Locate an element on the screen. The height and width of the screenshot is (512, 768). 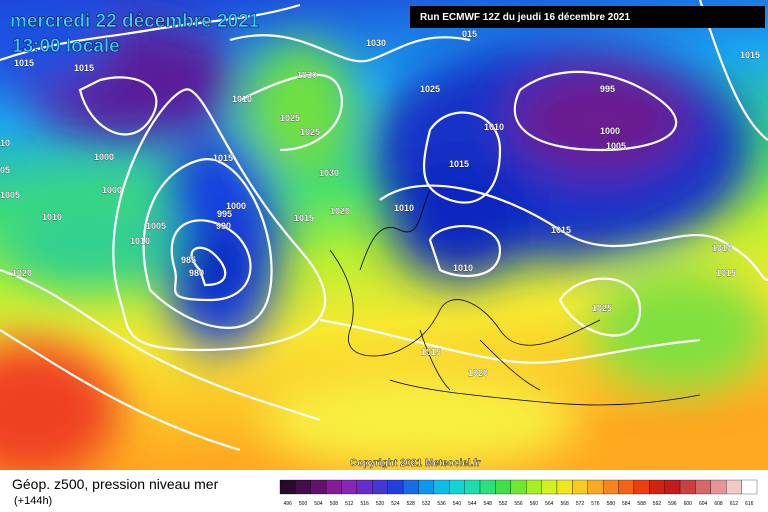
scale-label: 552 is located at coordinates (503, 504).